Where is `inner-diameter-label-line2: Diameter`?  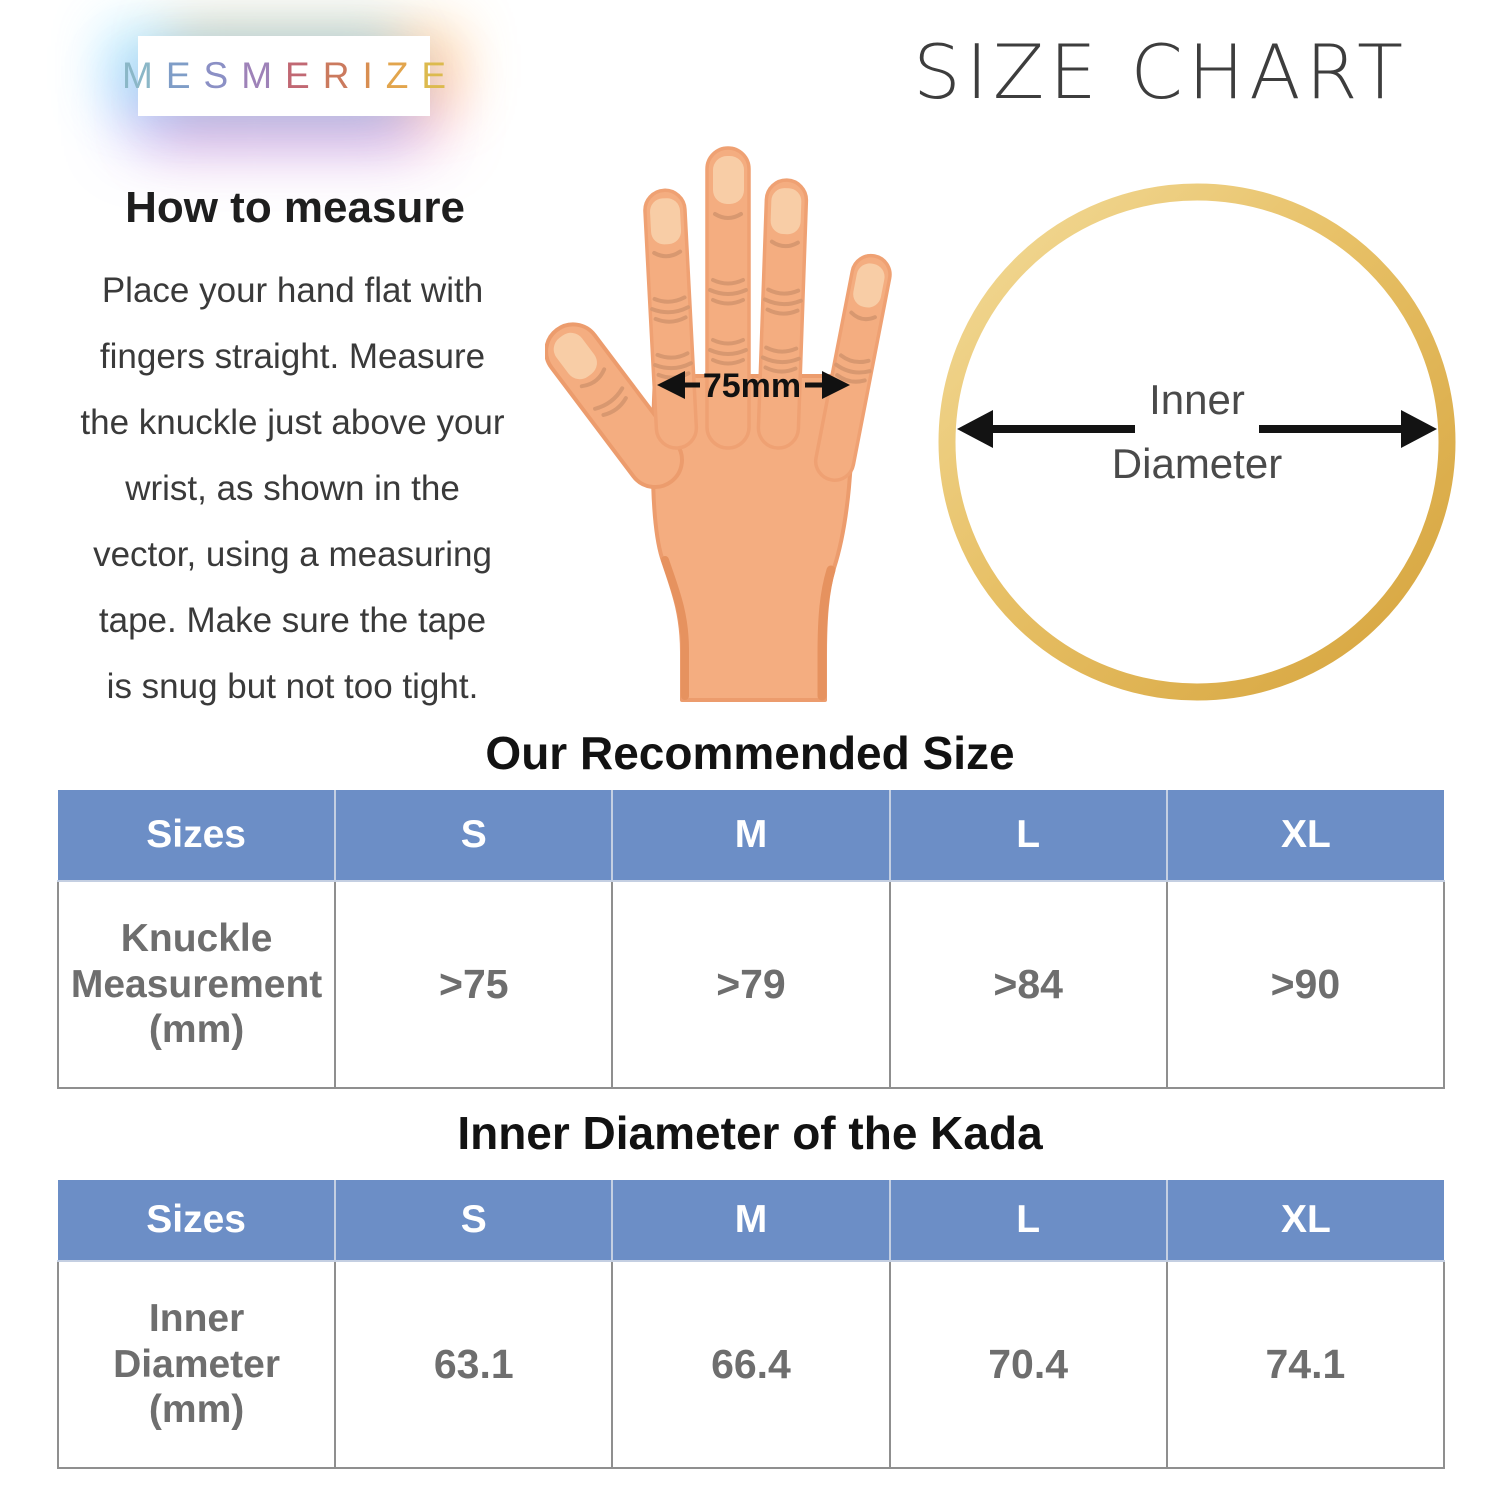
inner-diameter-label-line2: Diameter is located at coordinates (1197, 463).